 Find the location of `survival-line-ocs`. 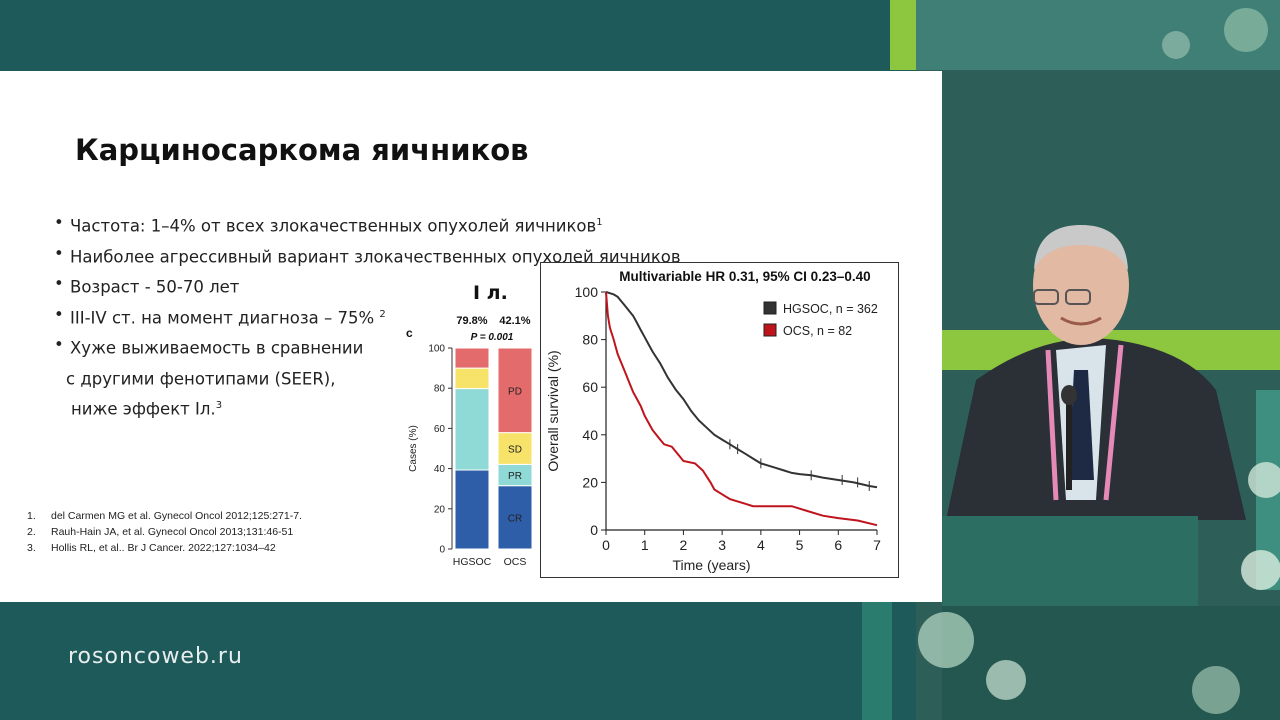

survival-line-ocs is located at coordinates (741, 409).